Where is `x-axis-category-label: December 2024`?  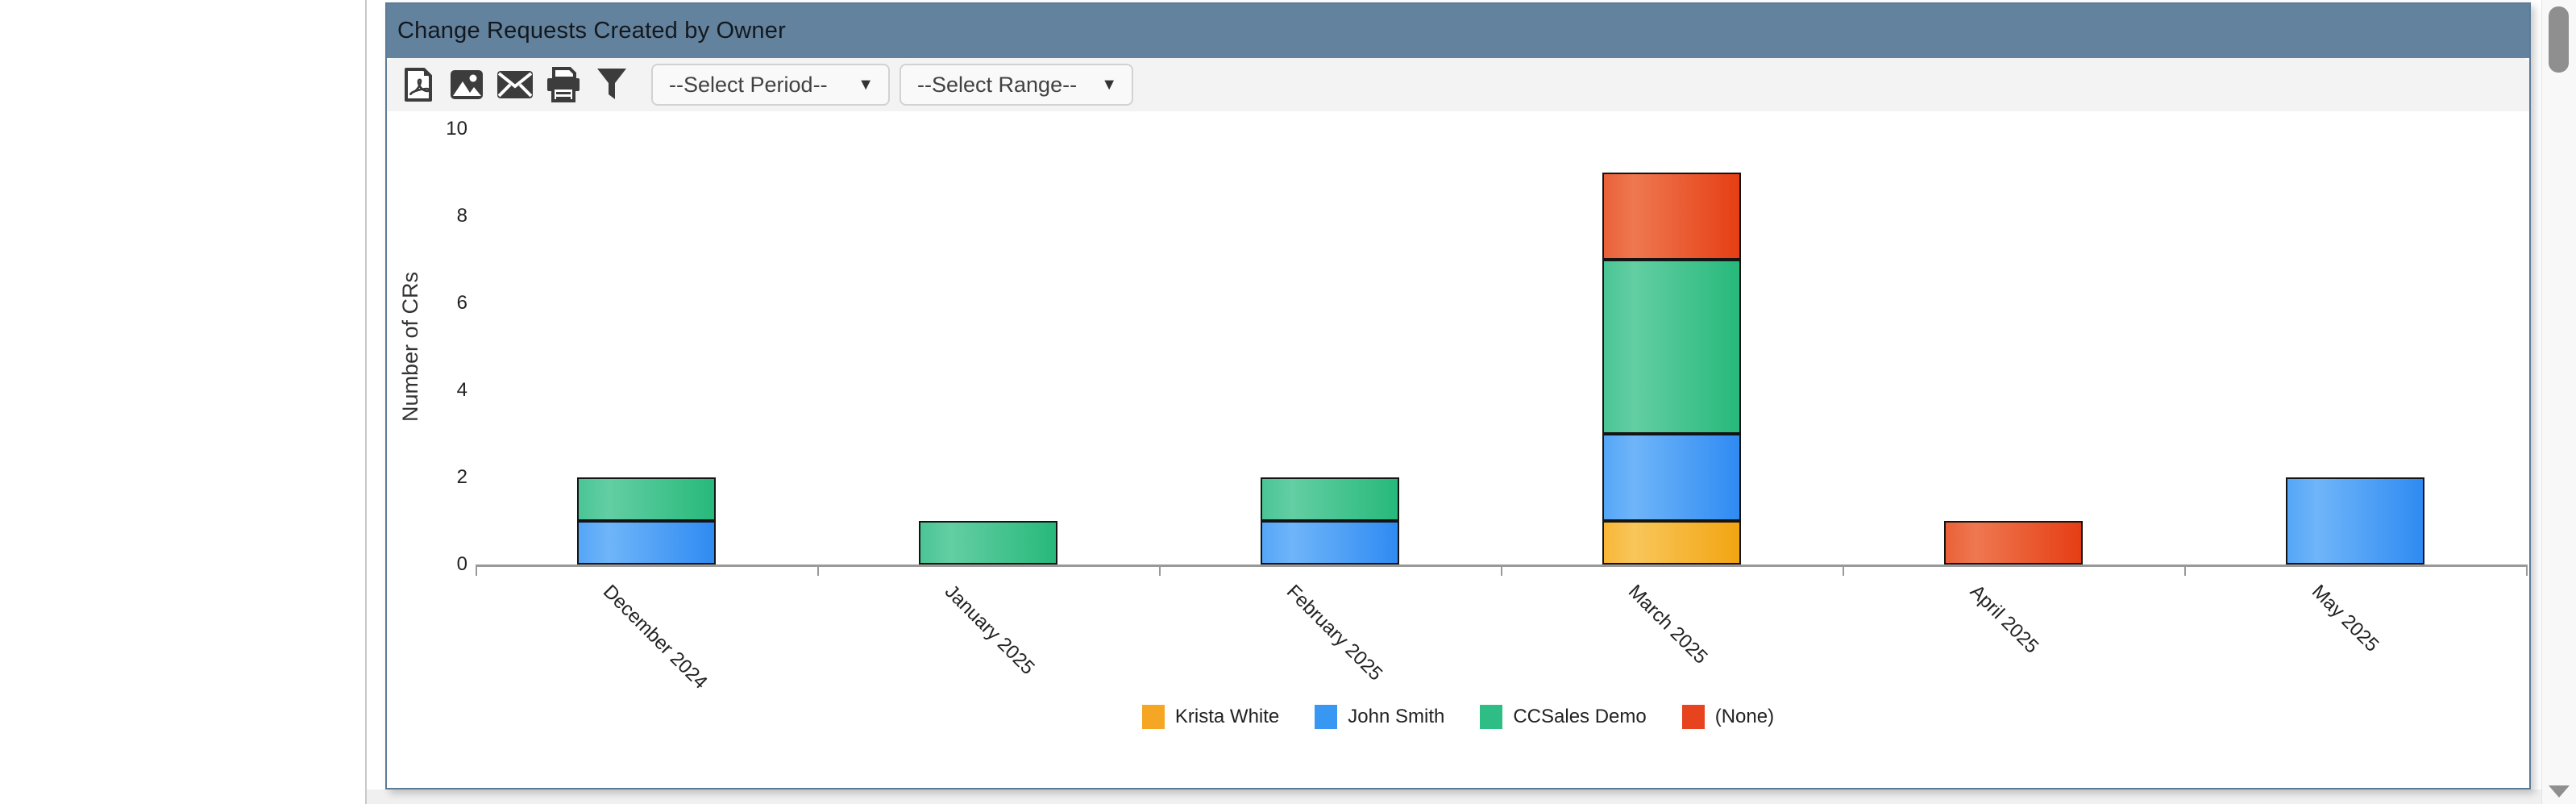
x-axis-category-label: December 2024 is located at coordinates (655, 637).